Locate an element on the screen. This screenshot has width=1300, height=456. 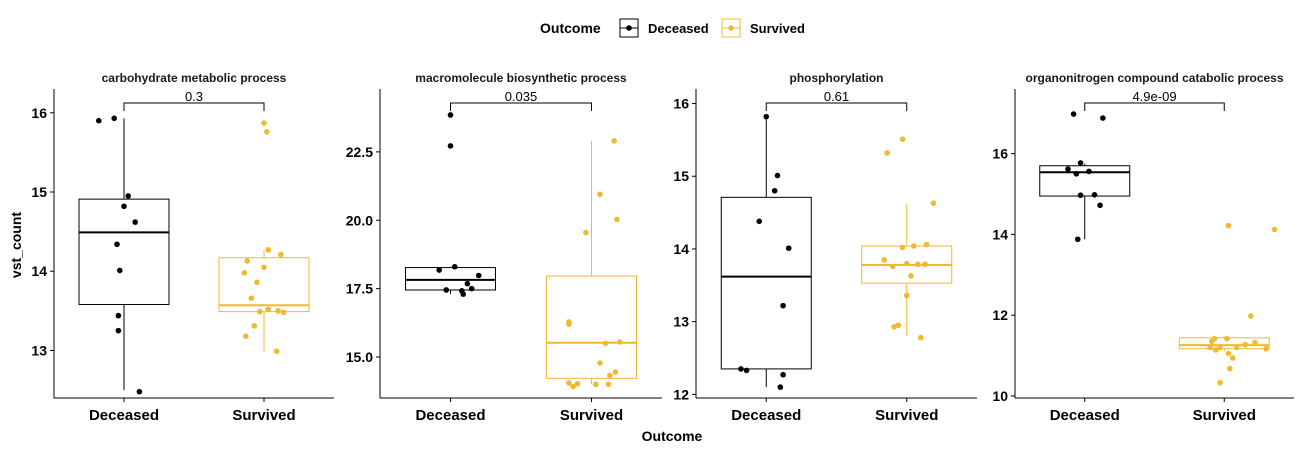
legend-key-survived-dot is located at coordinates (731, 28).